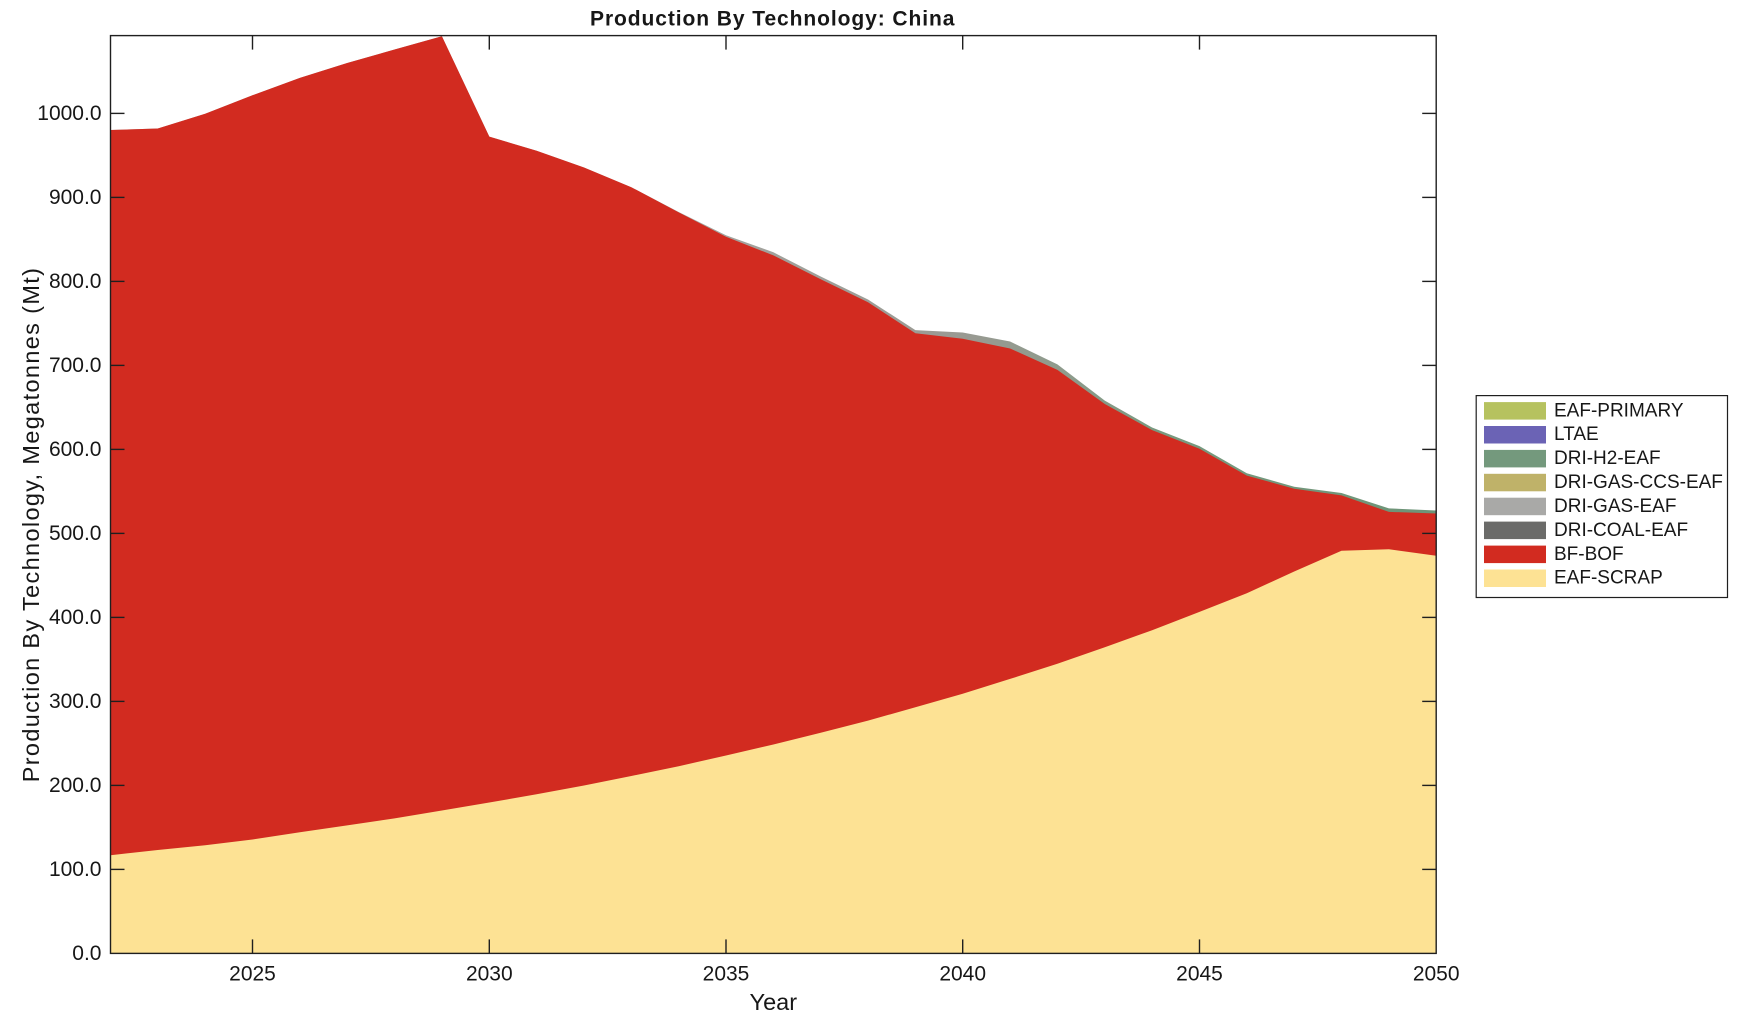  I want to click on svg-text: 400.0, so click(75, 617).